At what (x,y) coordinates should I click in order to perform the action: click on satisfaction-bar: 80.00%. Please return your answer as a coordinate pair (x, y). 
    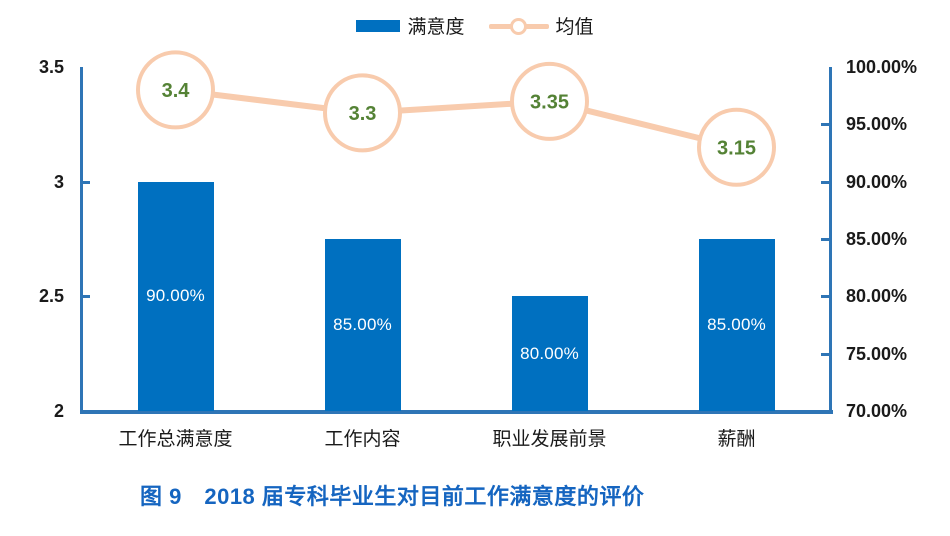
    Looking at the image, I should click on (549, 353).